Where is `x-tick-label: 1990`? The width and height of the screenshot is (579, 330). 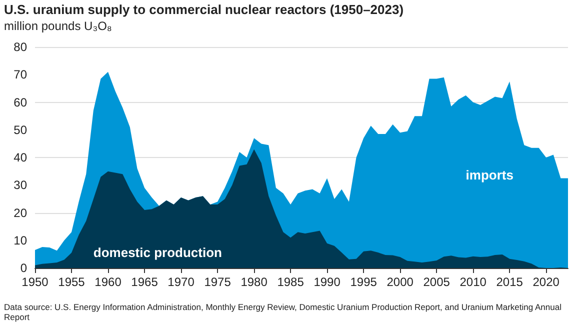
x-tick-label: 1990 is located at coordinates (327, 282).